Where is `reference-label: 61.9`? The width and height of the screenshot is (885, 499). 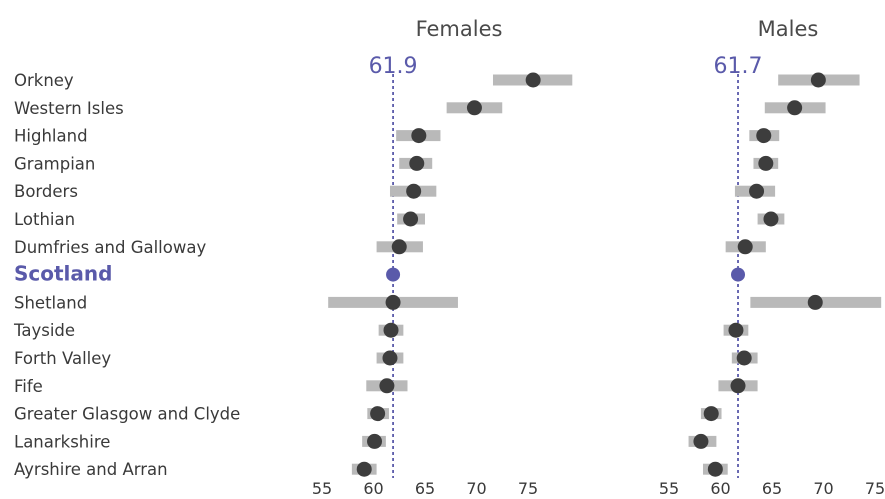 reference-label: 61.9 is located at coordinates (393, 66).